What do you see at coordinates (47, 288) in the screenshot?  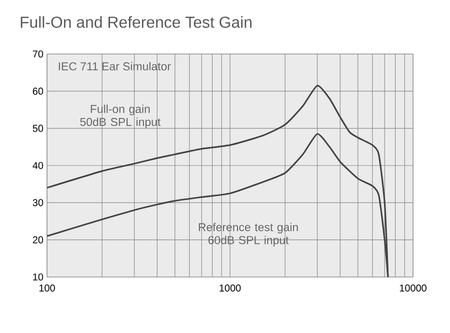 I see `x-tick-label: 100` at bounding box center [47, 288].